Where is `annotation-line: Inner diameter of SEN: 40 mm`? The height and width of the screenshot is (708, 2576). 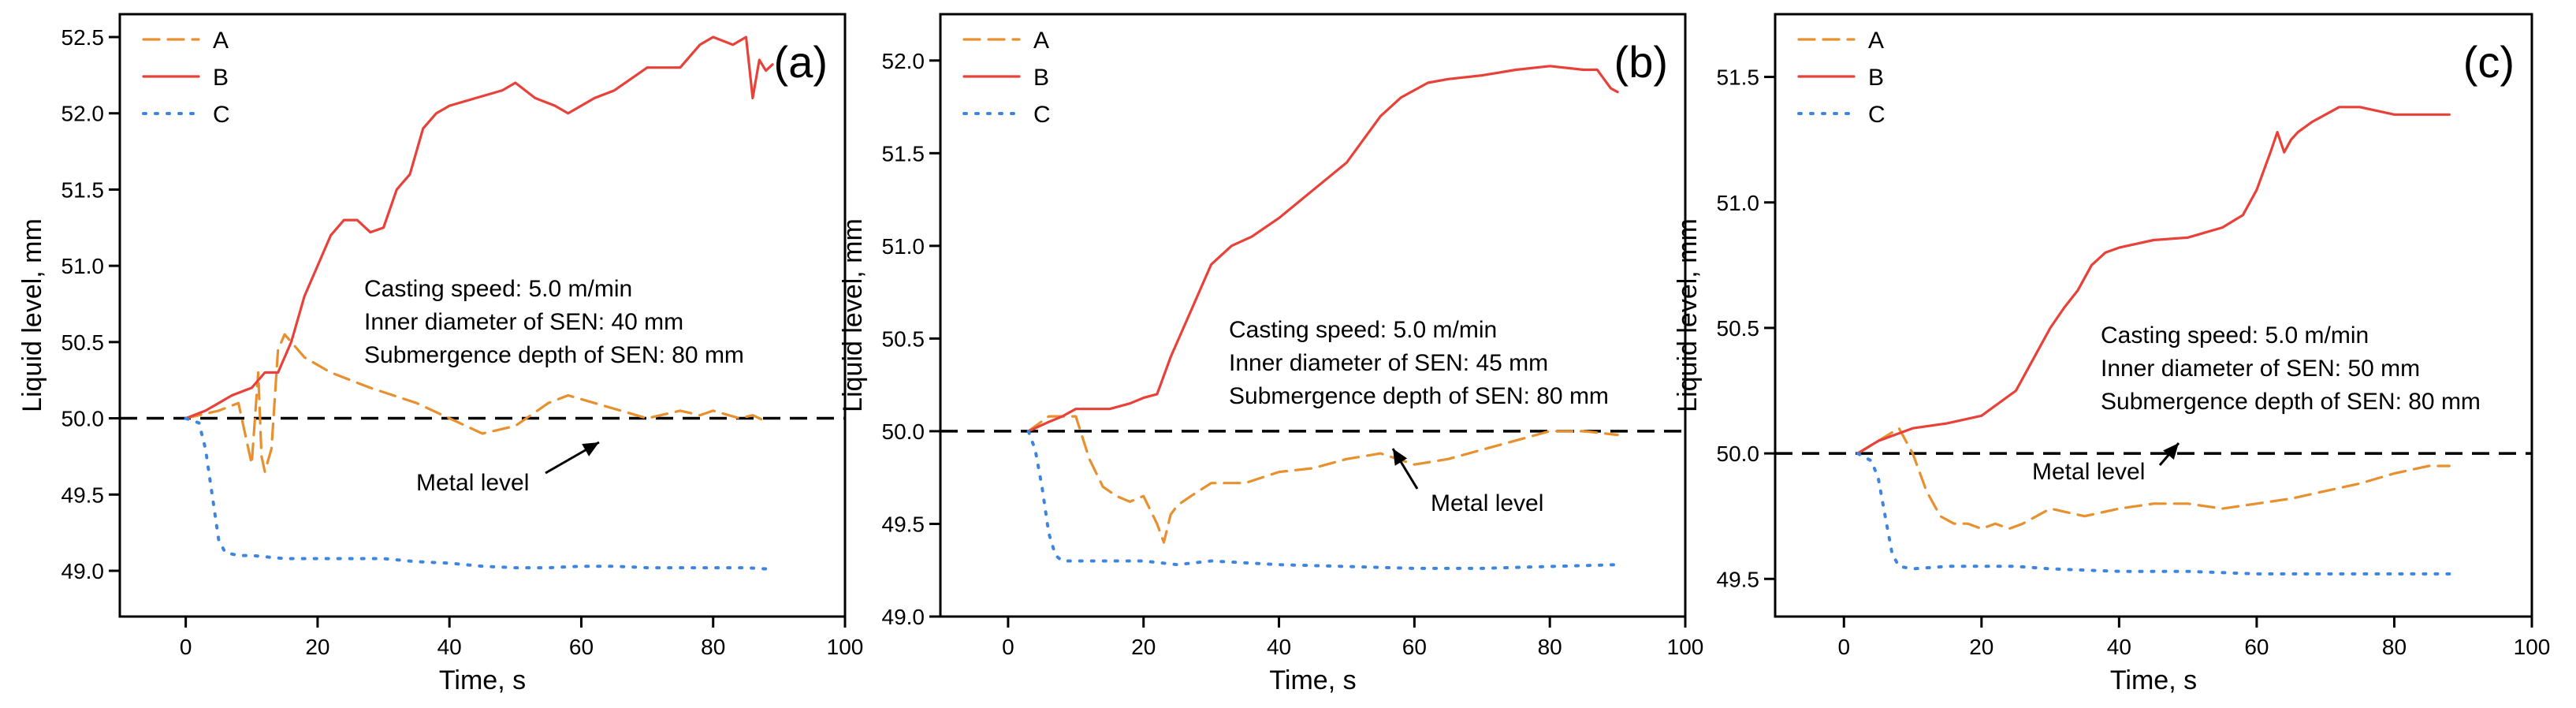
annotation-line: Inner diameter of SEN: 40 mm is located at coordinates (523, 322).